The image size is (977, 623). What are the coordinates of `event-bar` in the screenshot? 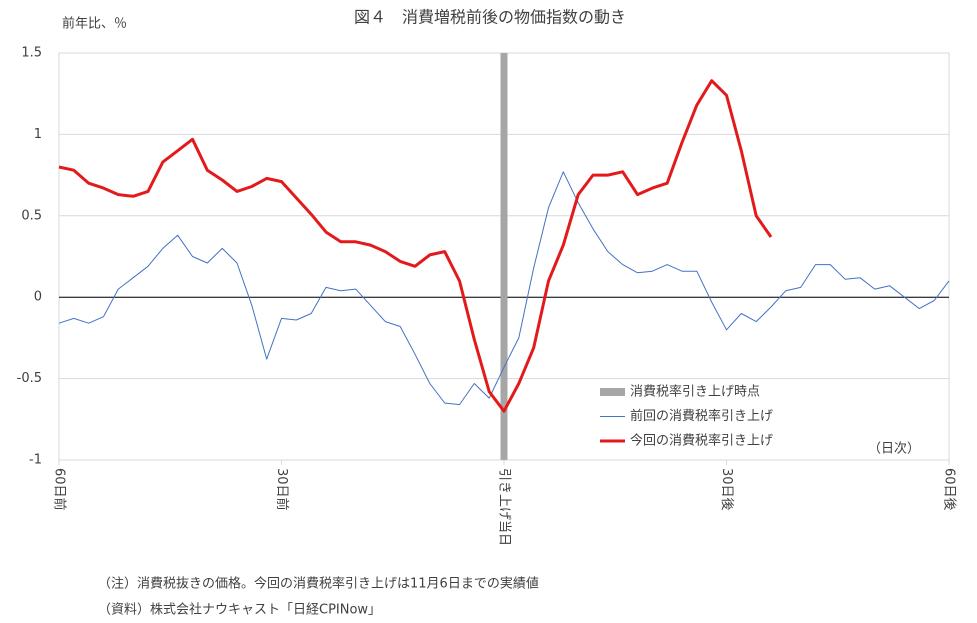 It's located at (504, 256).